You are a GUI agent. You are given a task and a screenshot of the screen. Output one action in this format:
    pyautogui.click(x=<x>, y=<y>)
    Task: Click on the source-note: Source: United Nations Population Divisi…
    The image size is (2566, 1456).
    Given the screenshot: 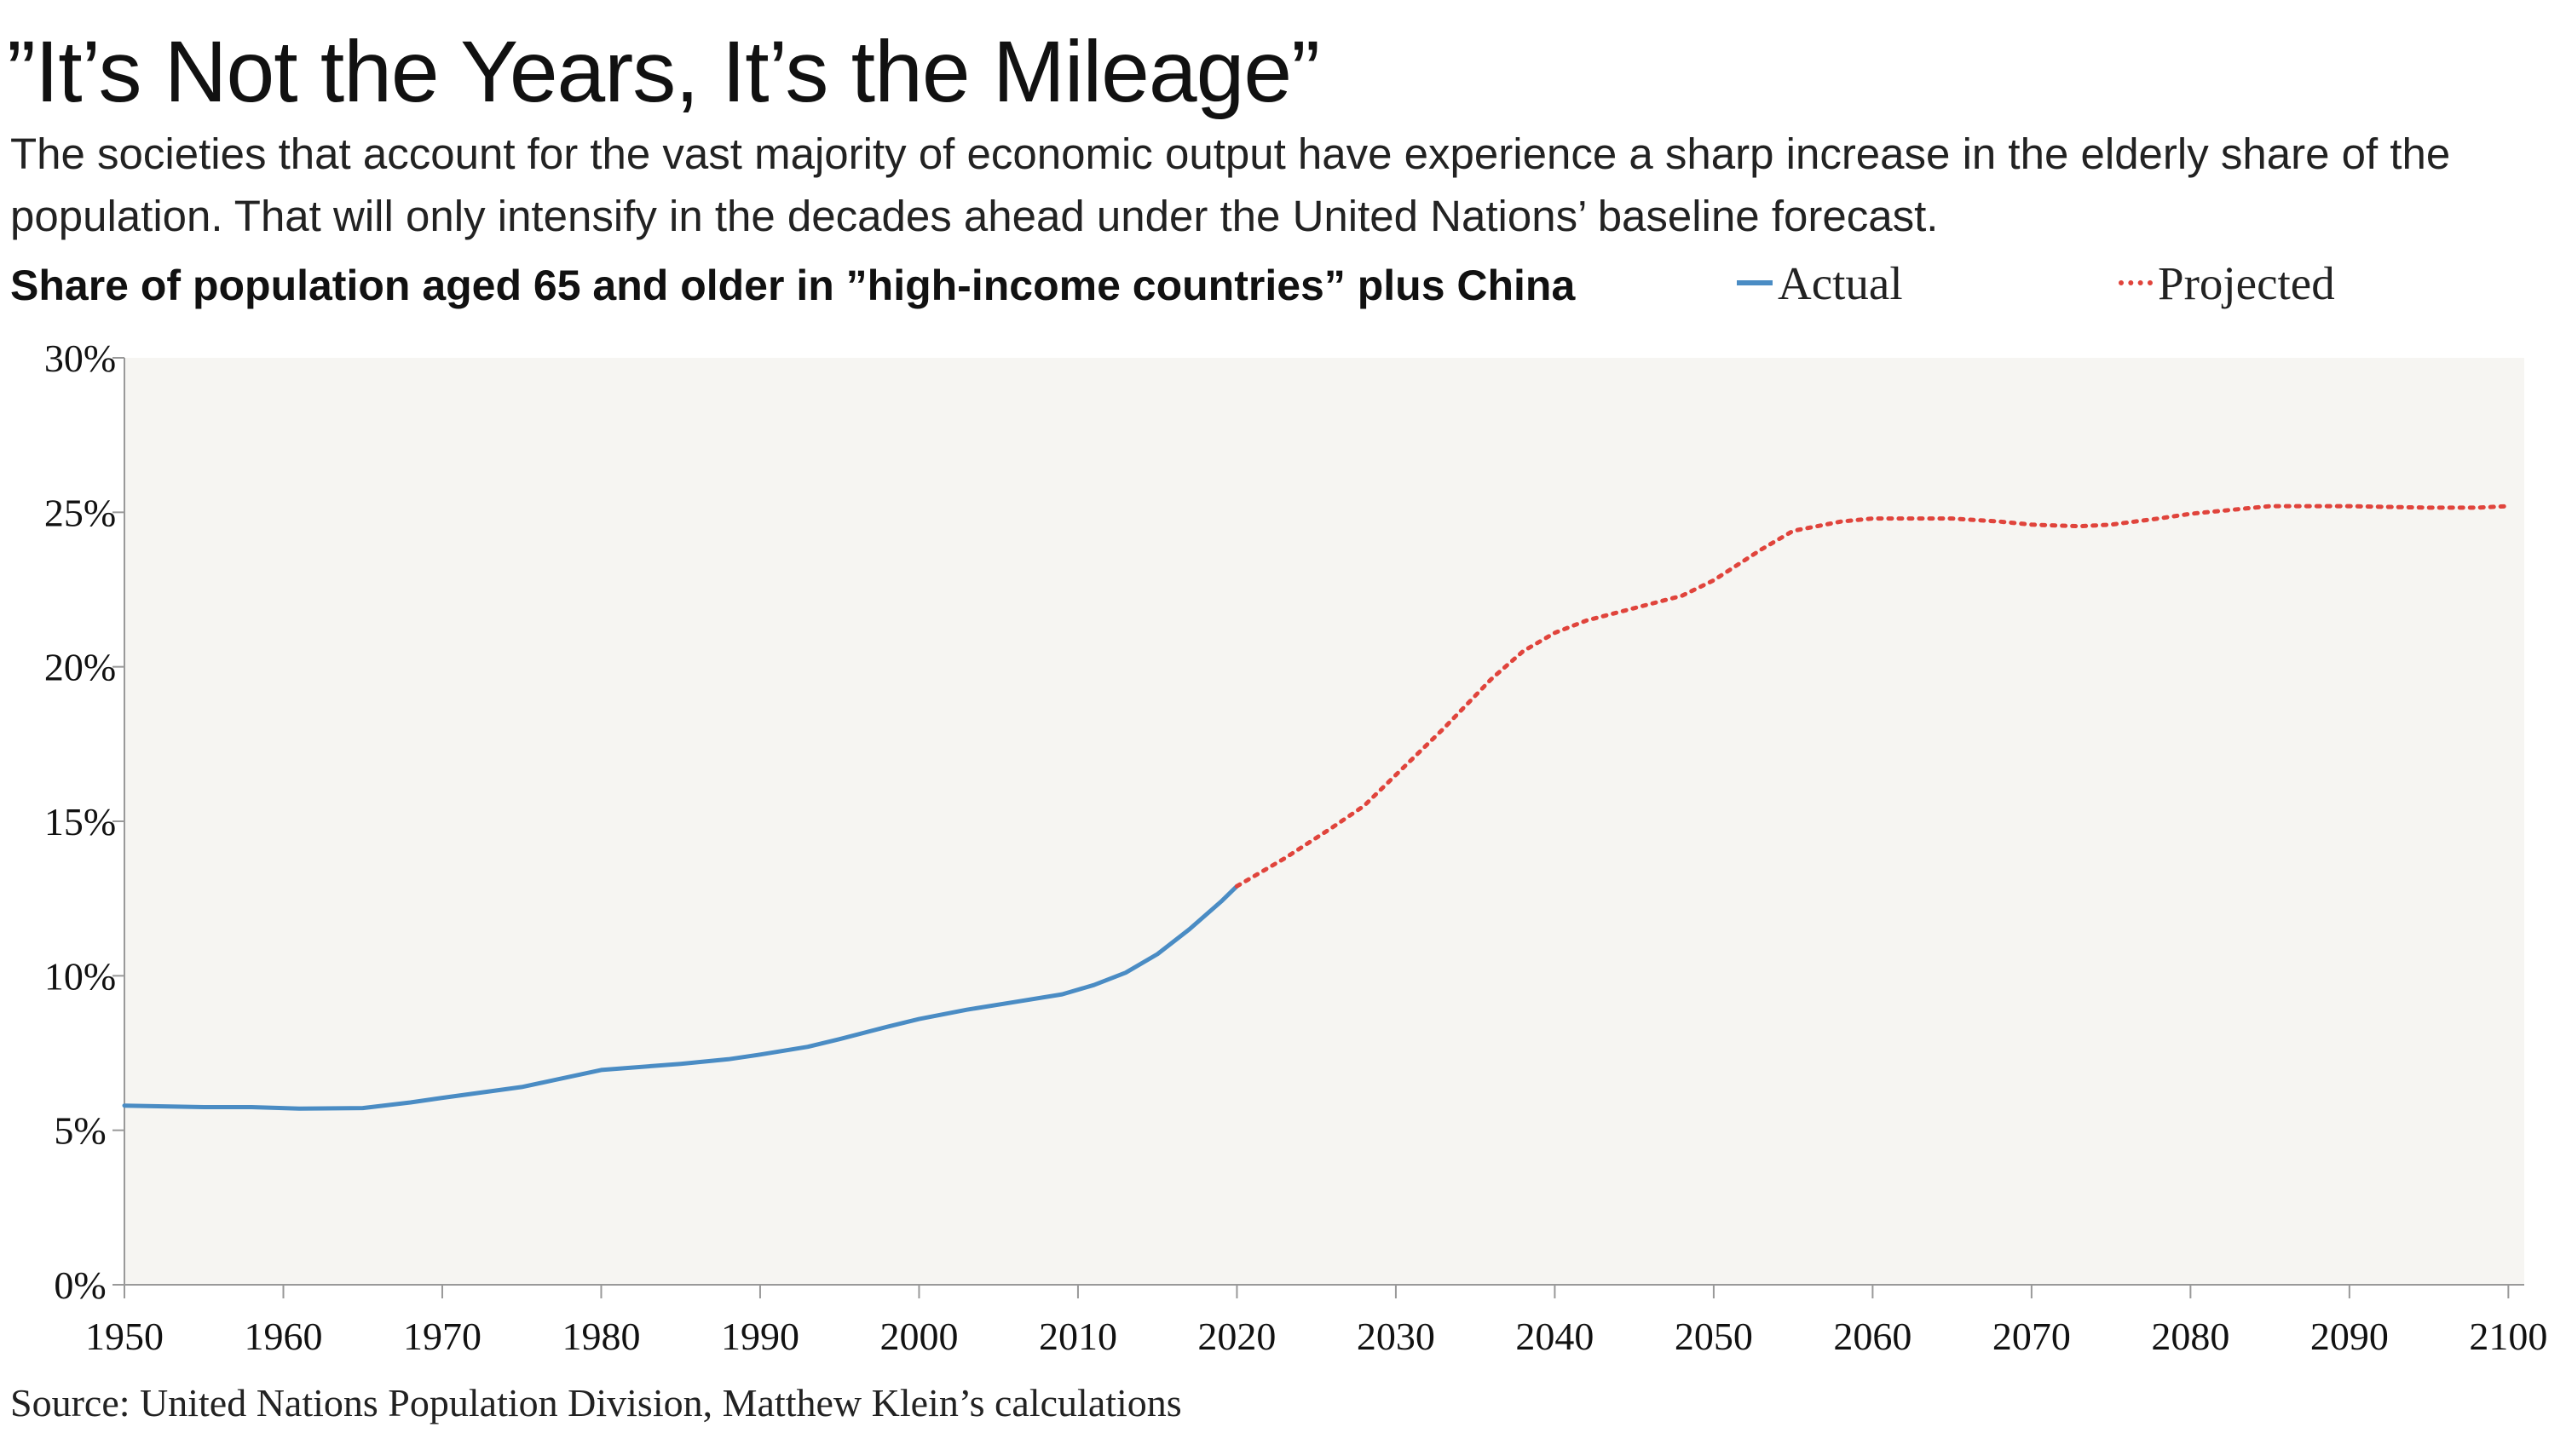 What is the action you would take?
    pyautogui.click(x=596, y=1402)
    